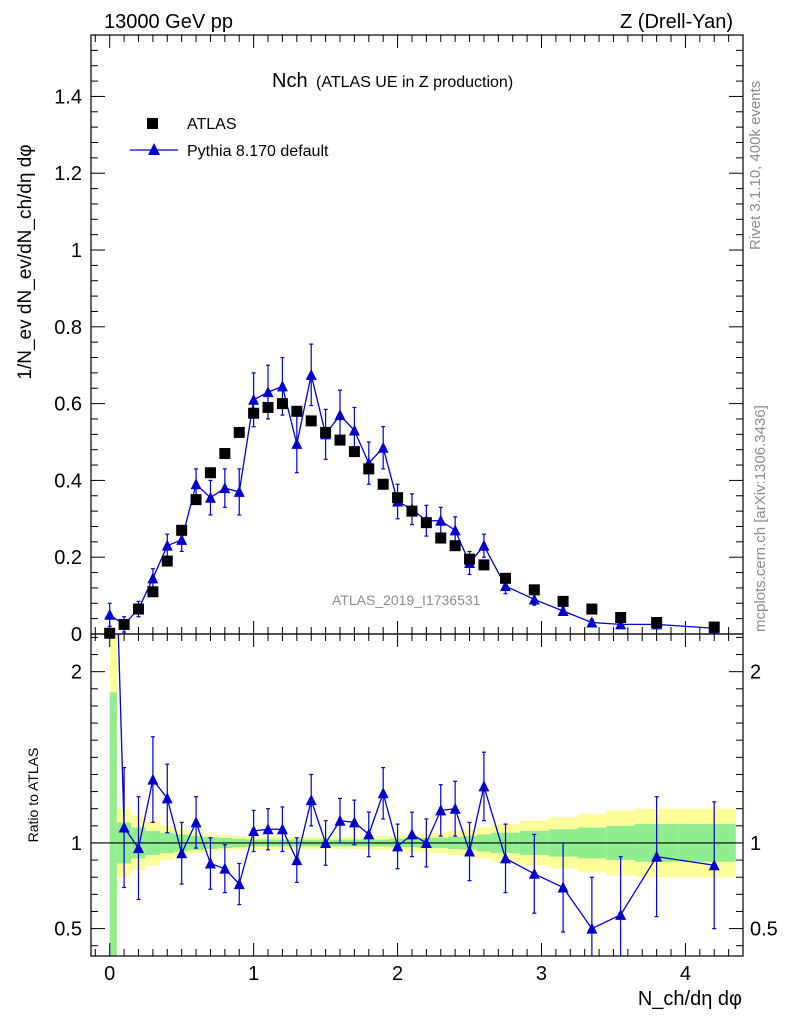 This screenshot has width=786, height=1024. Describe the element at coordinates (76, 673) in the screenshot. I see `ratio-y-tick-label: 2` at that location.